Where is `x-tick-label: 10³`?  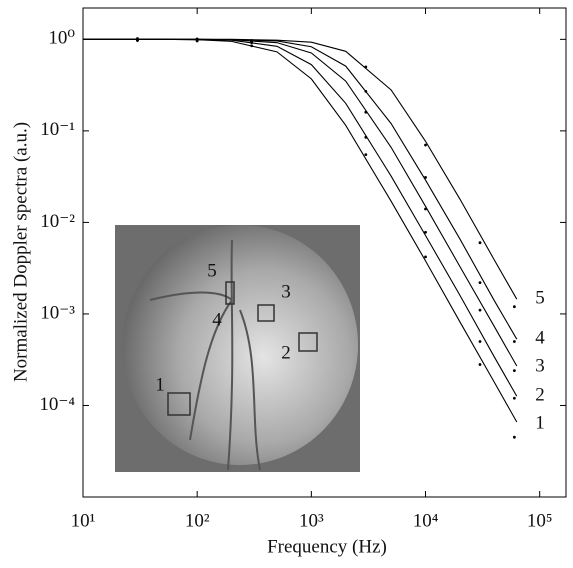 x-tick-label: 10³ is located at coordinates (311, 520).